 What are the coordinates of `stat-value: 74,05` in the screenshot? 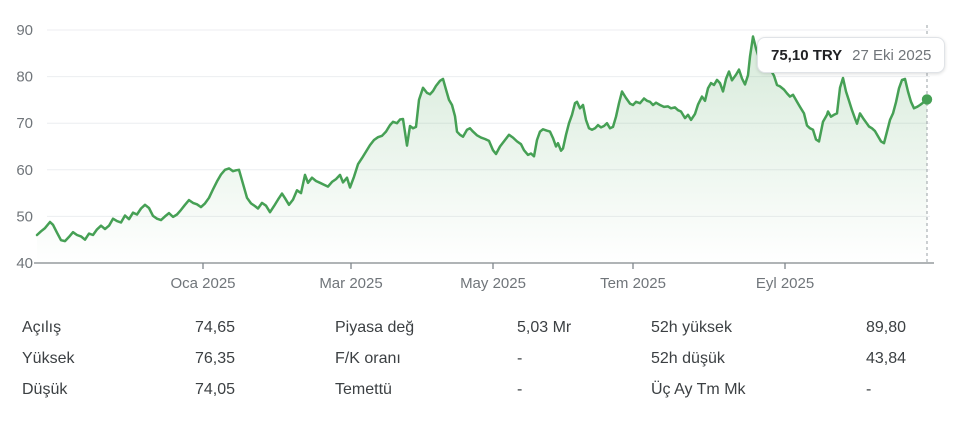 It's located at (215, 389).